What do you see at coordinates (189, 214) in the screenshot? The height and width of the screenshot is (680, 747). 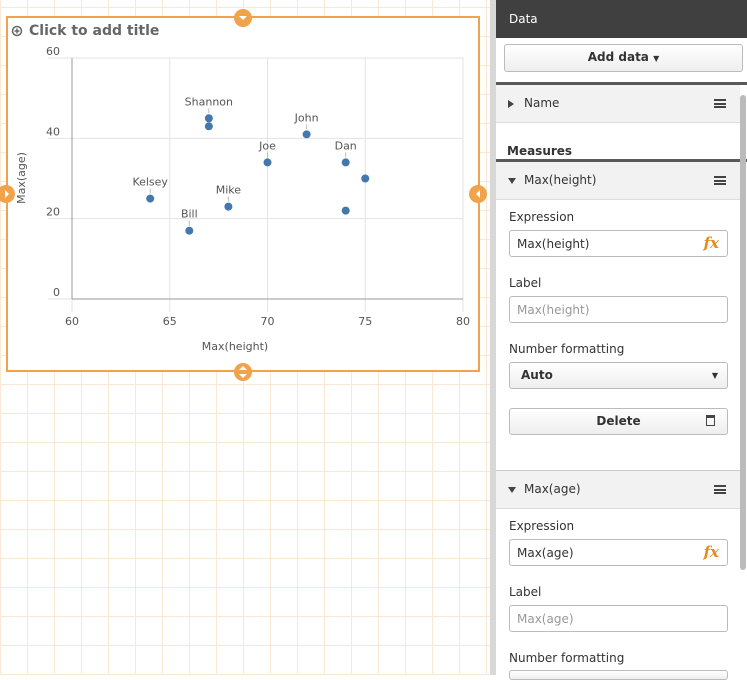 I see `point-label: Bill` at bounding box center [189, 214].